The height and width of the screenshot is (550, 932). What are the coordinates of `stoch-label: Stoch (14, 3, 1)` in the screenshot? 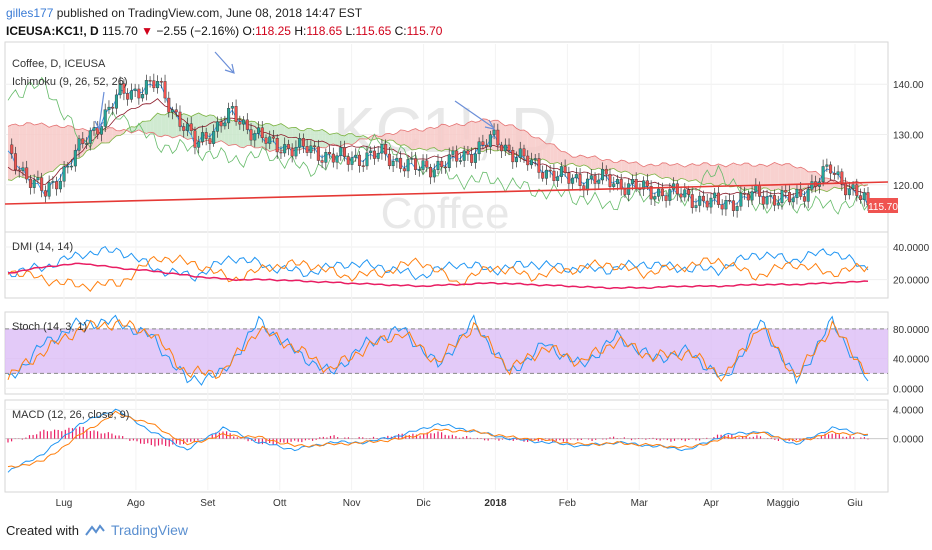 It's located at (50, 327).